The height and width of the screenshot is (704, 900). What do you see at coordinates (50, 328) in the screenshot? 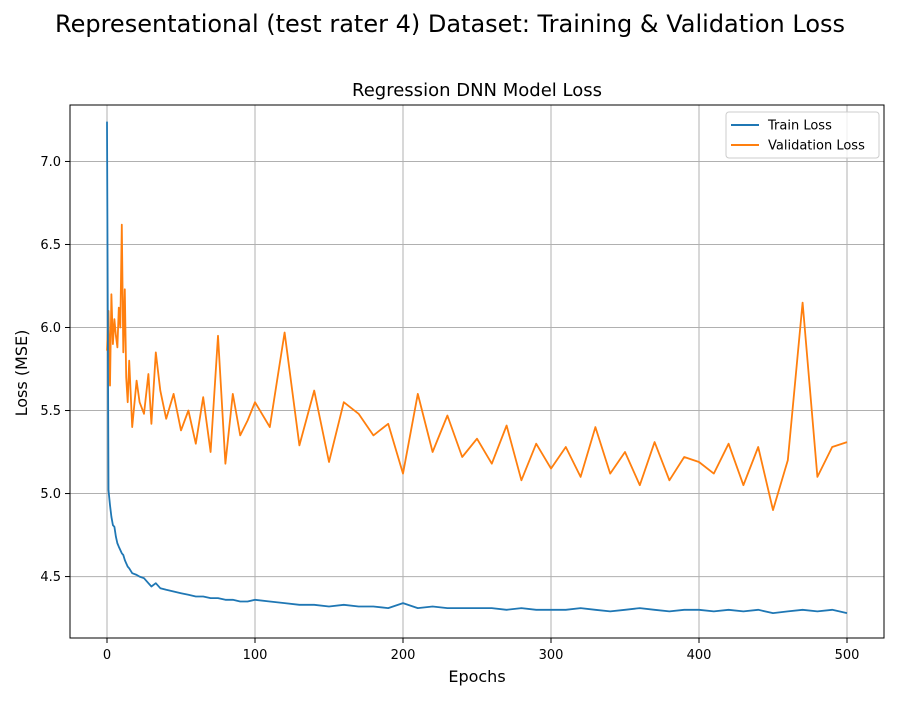
I see `y-tick-label: 6.0` at bounding box center [50, 328].